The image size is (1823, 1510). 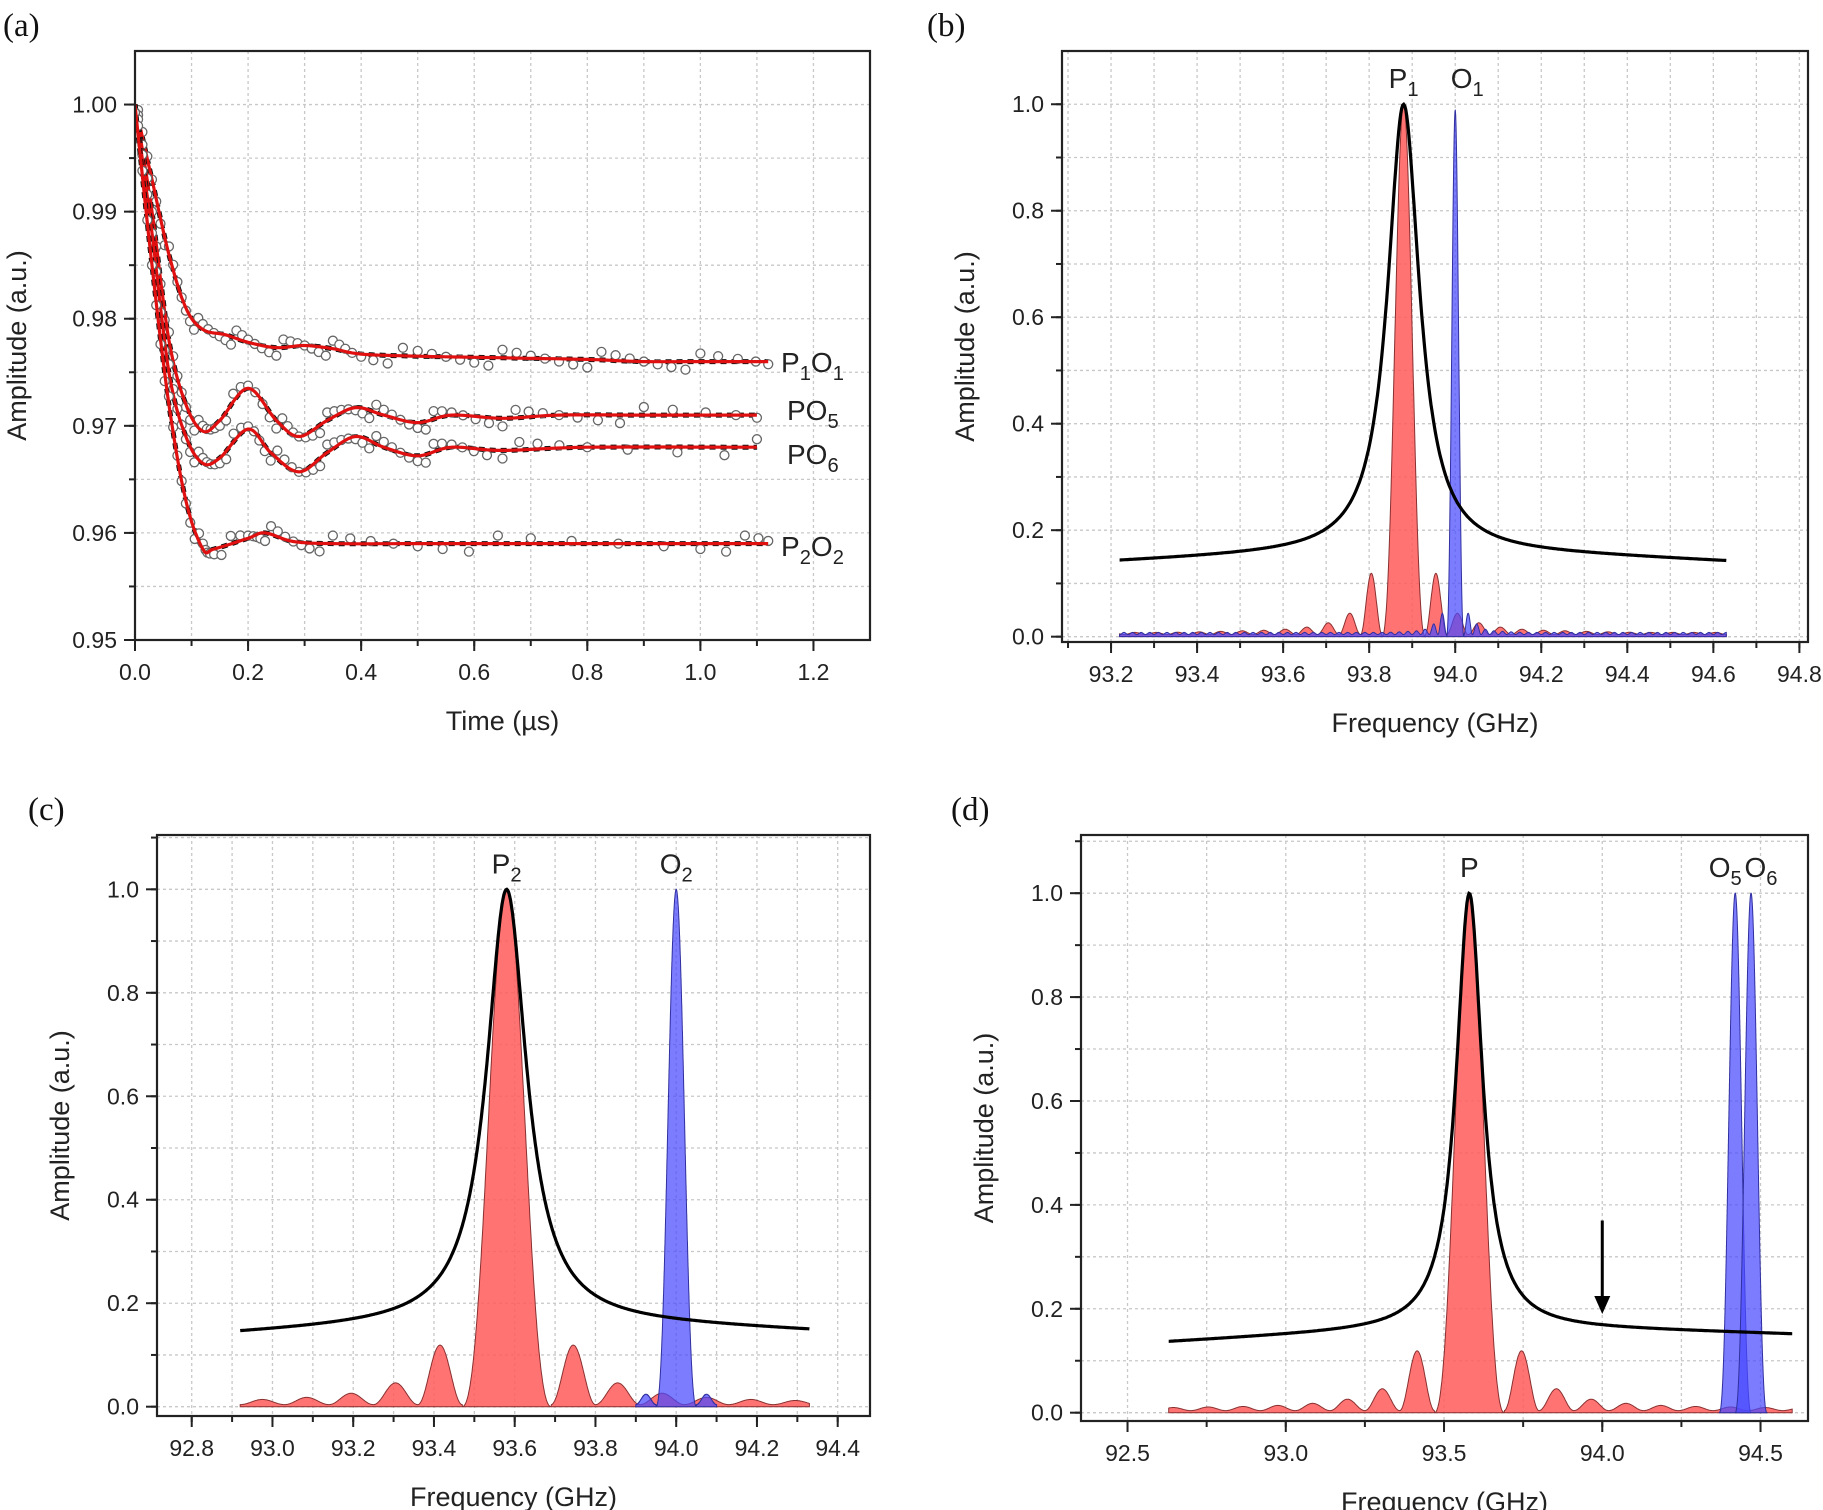 What do you see at coordinates (813, 672) in the screenshot?
I see `x-tick-label: 1.2` at bounding box center [813, 672].